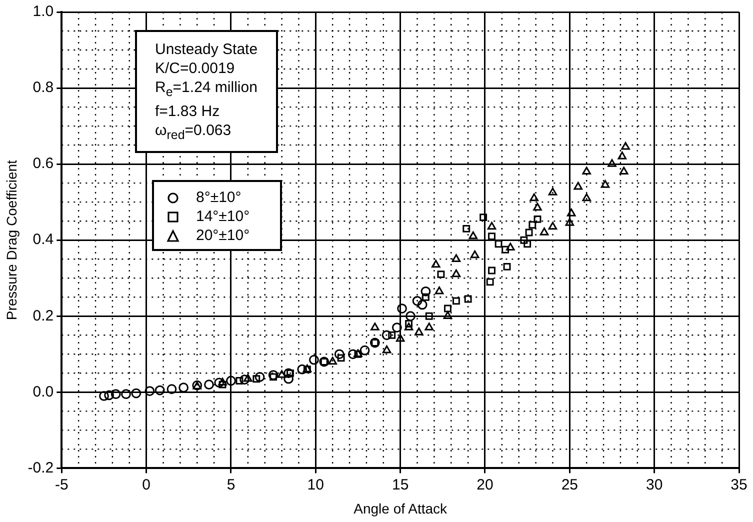 The width and height of the screenshot is (753, 522). What do you see at coordinates (401, 508) in the screenshot?
I see `x-axis-title: Angle of Attack` at bounding box center [401, 508].